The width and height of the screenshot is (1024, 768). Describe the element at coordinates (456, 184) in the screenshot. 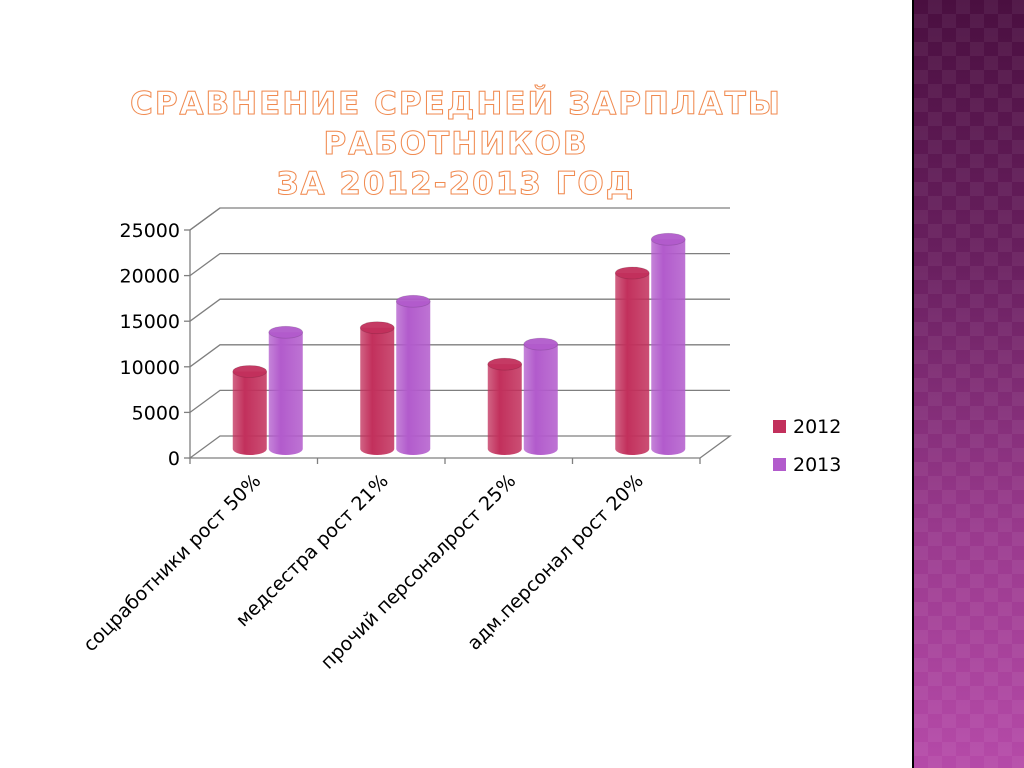

I see `title-line-2: ЗА 2012-2013 ГОД` at that location.